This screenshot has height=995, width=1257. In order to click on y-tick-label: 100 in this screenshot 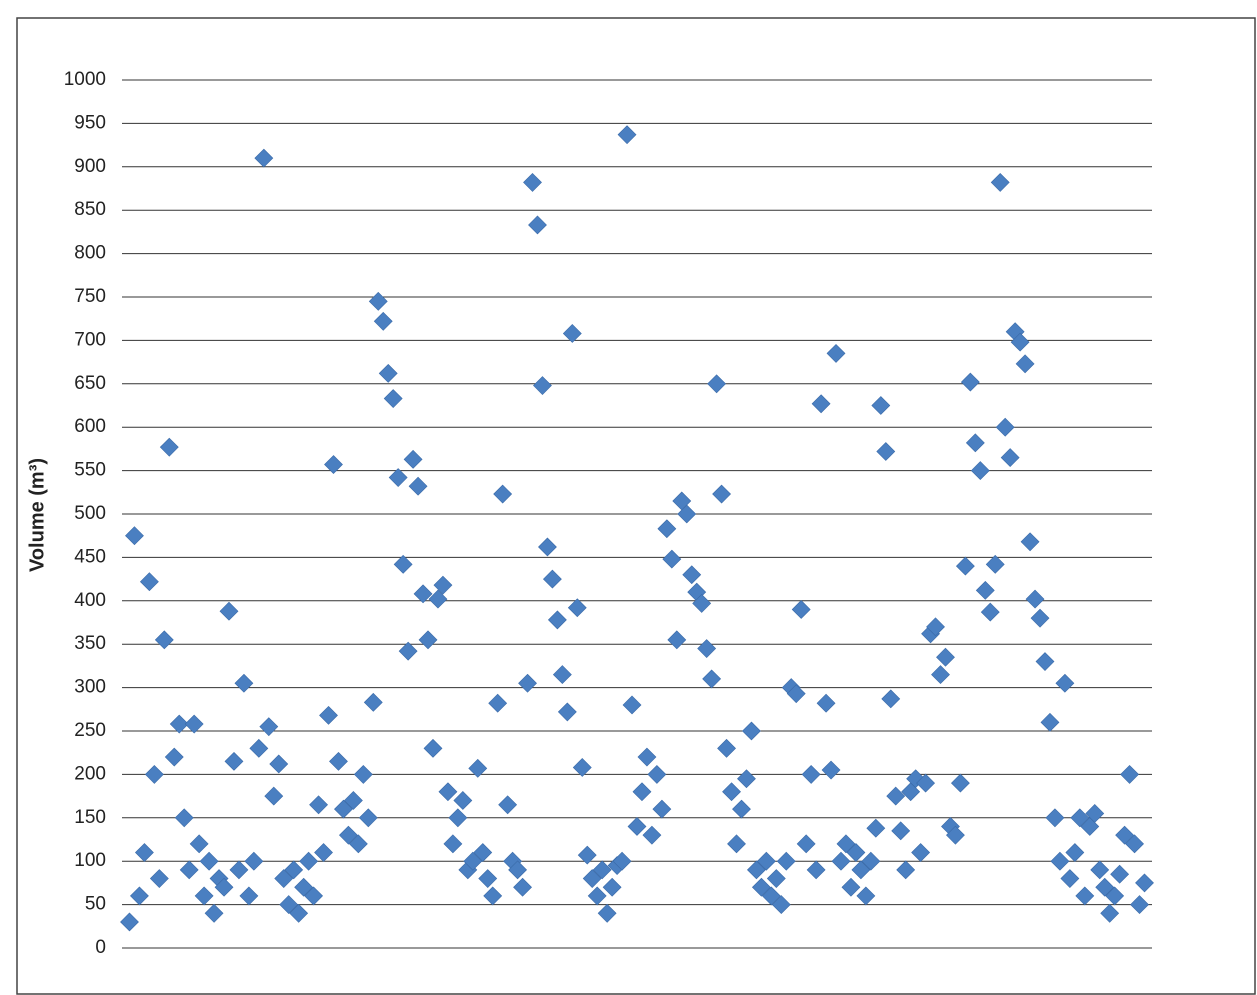, I will do `click(90, 860)`.